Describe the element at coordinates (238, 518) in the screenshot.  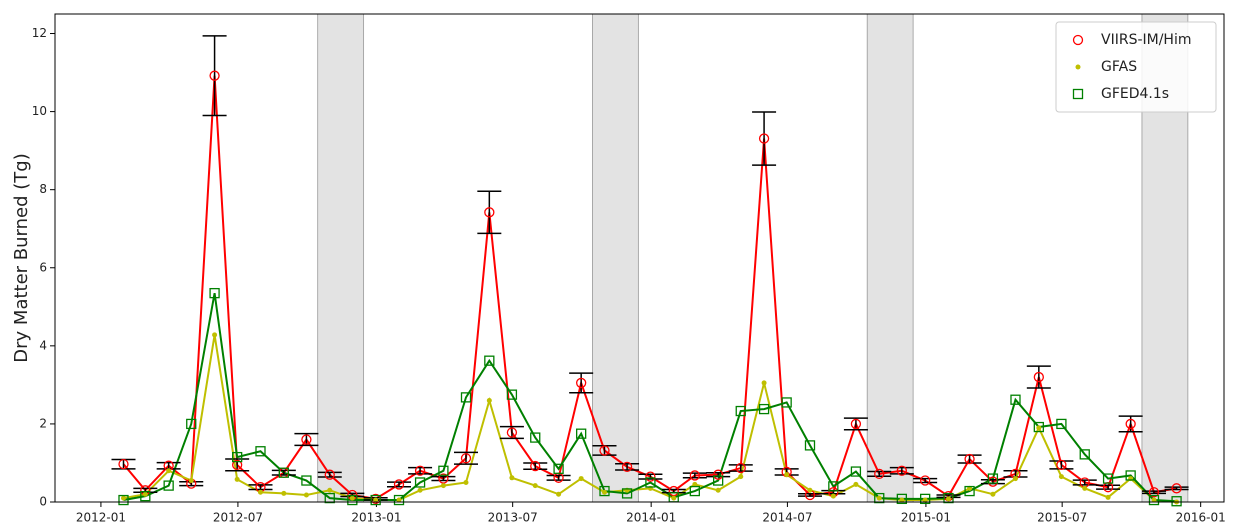
I see `x-tick-label: 2012-07` at that location.